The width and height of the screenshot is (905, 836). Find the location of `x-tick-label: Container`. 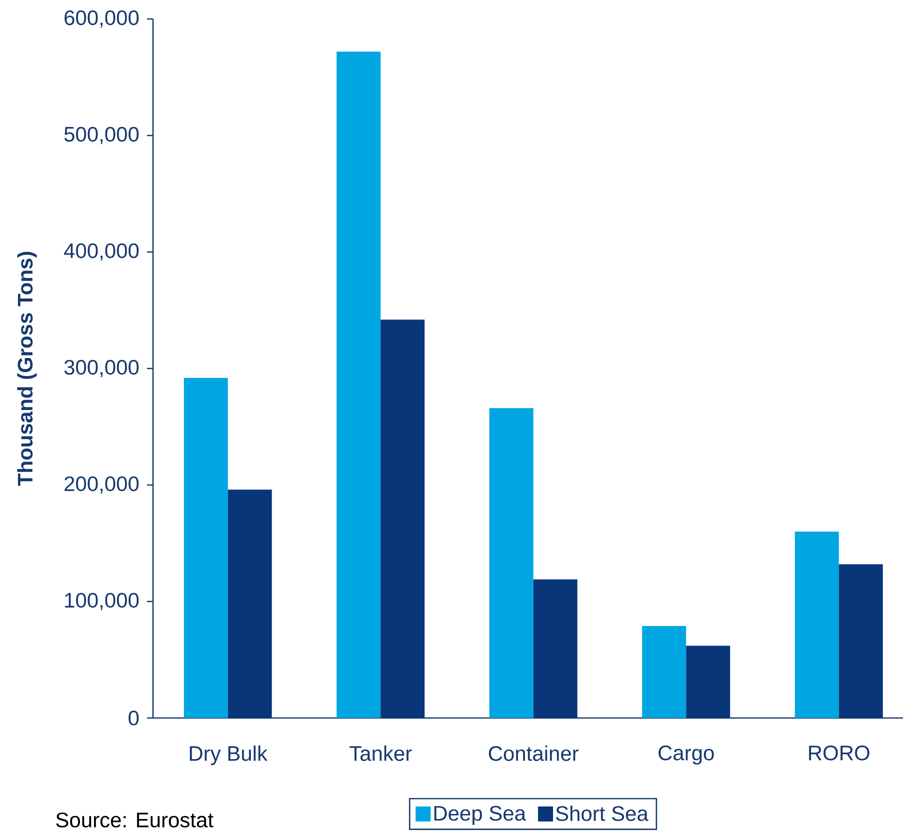

x-tick-label: Container is located at coordinates (533, 753).